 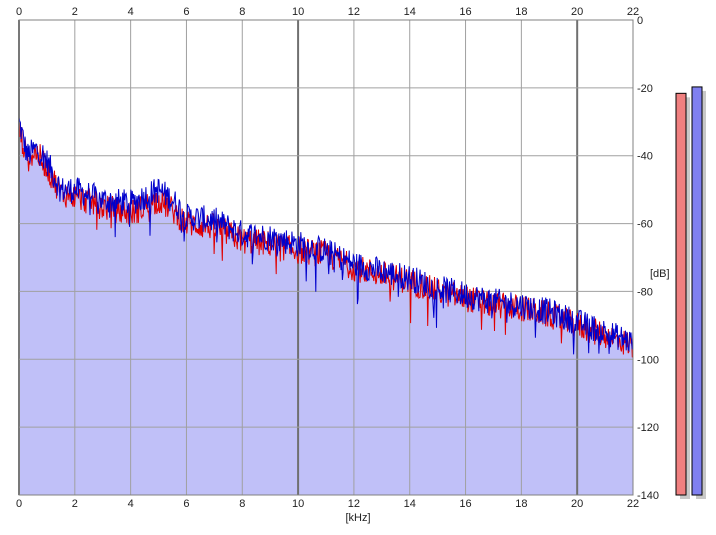 I want to click on x-tick-label-bottom: 6, so click(x=186, y=504).